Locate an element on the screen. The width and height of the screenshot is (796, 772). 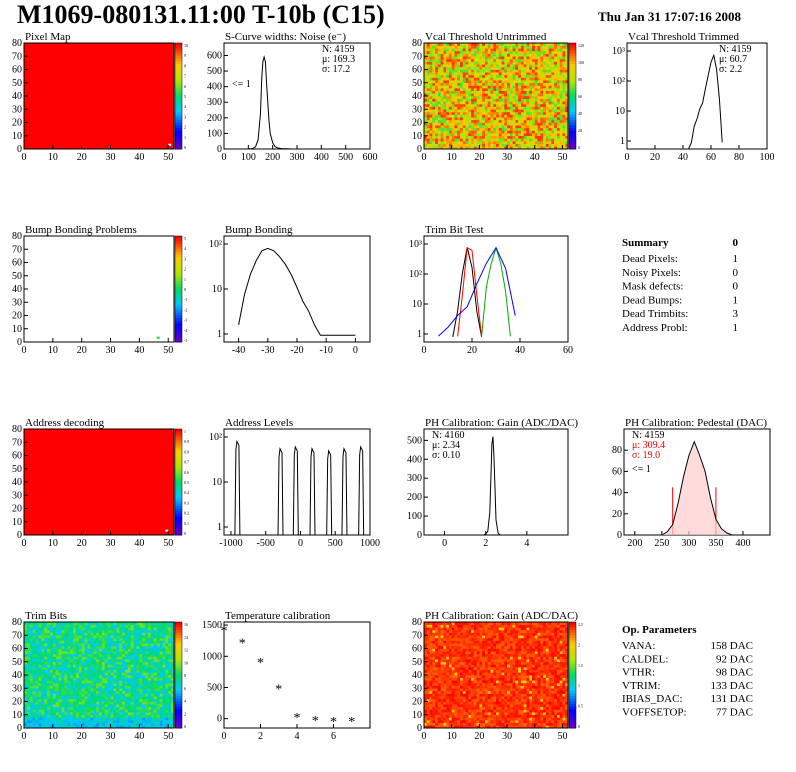
stat-line: σ: 0.10 is located at coordinates (446, 455).